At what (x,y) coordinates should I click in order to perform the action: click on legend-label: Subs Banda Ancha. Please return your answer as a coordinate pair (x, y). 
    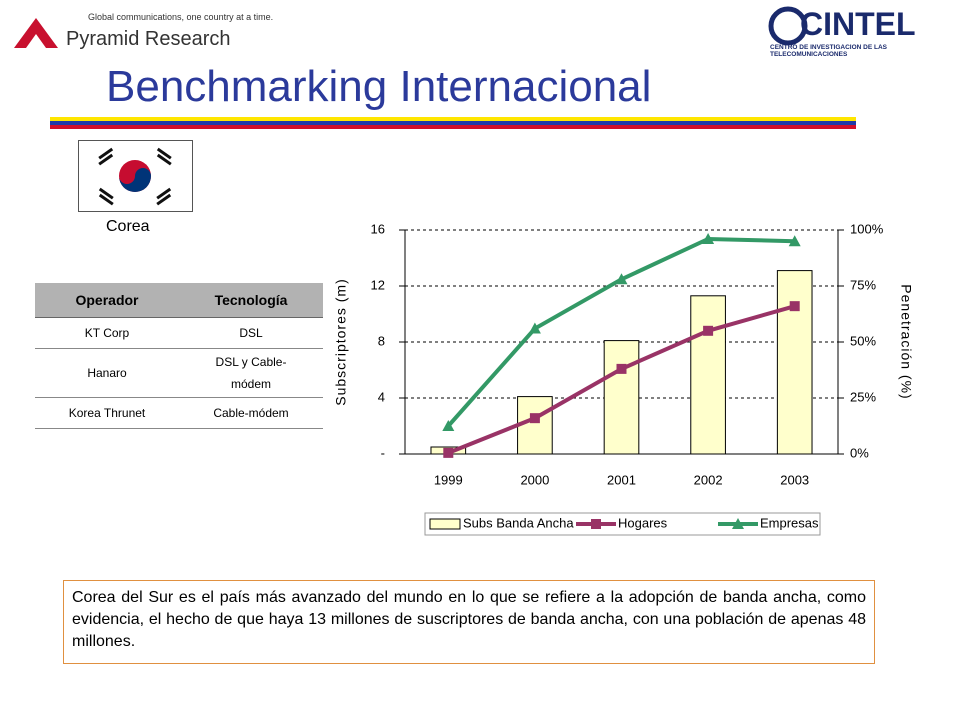
    Looking at the image, I should click on (518, 522).